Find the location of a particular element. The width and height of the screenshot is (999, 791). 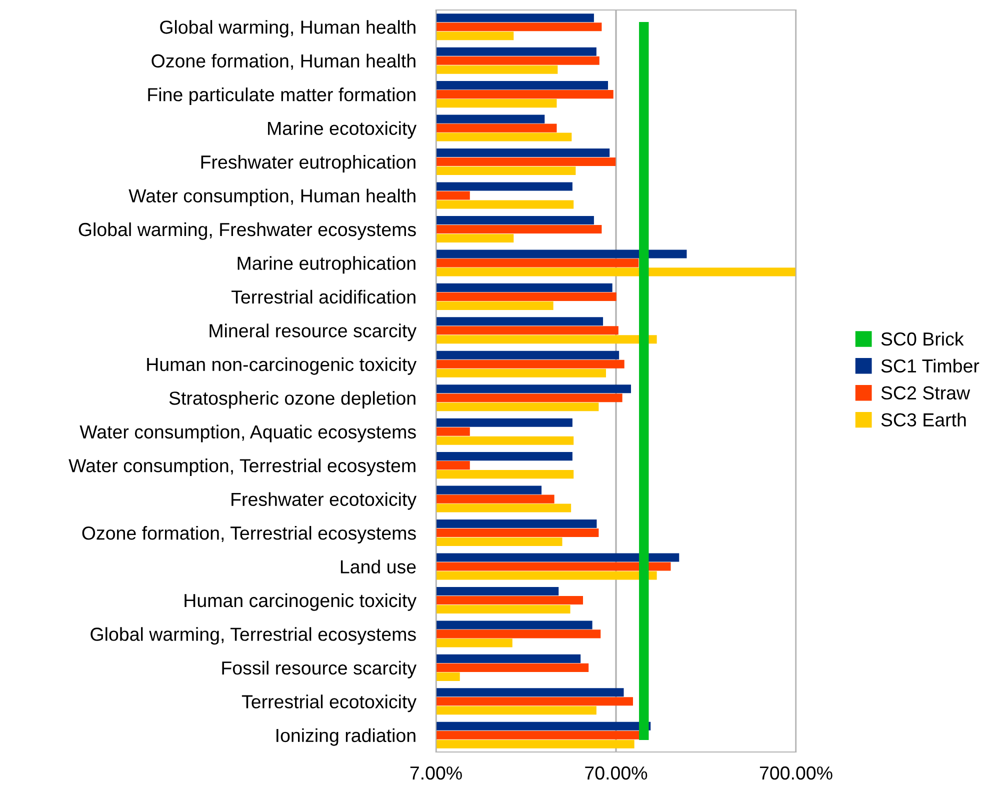

y-tick-label: Land use is located at coordinates (378, 567).